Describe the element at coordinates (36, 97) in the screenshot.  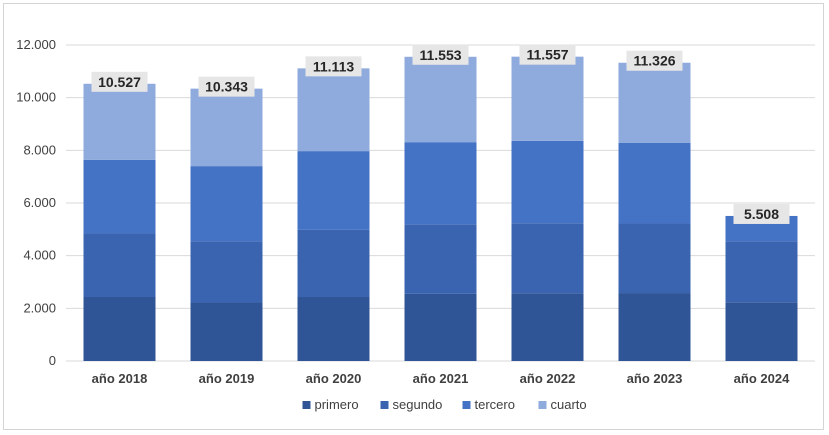
I see `y-tick-label: 10.000` at that location.